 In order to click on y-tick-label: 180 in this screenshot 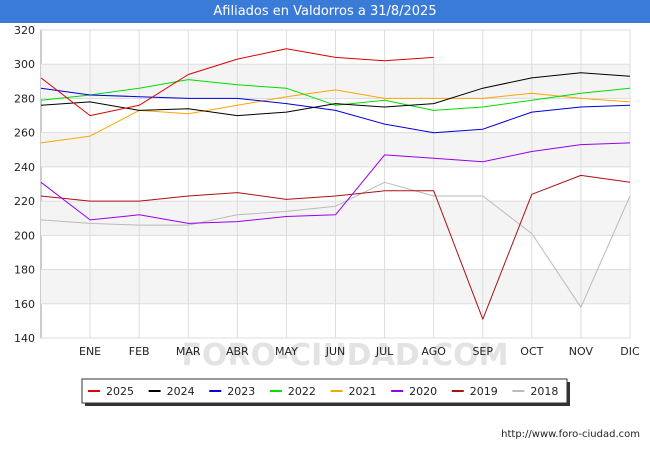, I will do `click(24, 270)`.